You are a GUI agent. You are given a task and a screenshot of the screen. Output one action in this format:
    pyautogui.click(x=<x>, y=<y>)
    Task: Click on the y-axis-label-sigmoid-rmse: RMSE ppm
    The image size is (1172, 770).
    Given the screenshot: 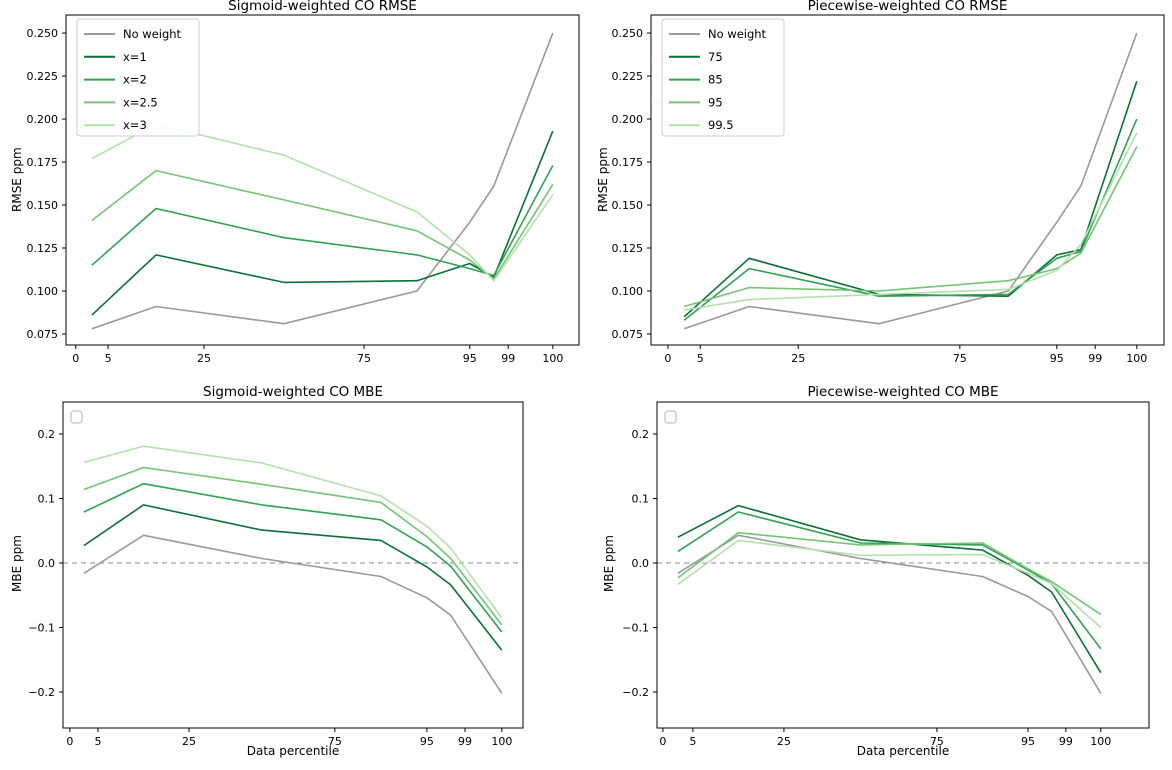 What is the action you would take?
    pyautogui.click(x=17, y=179)
    